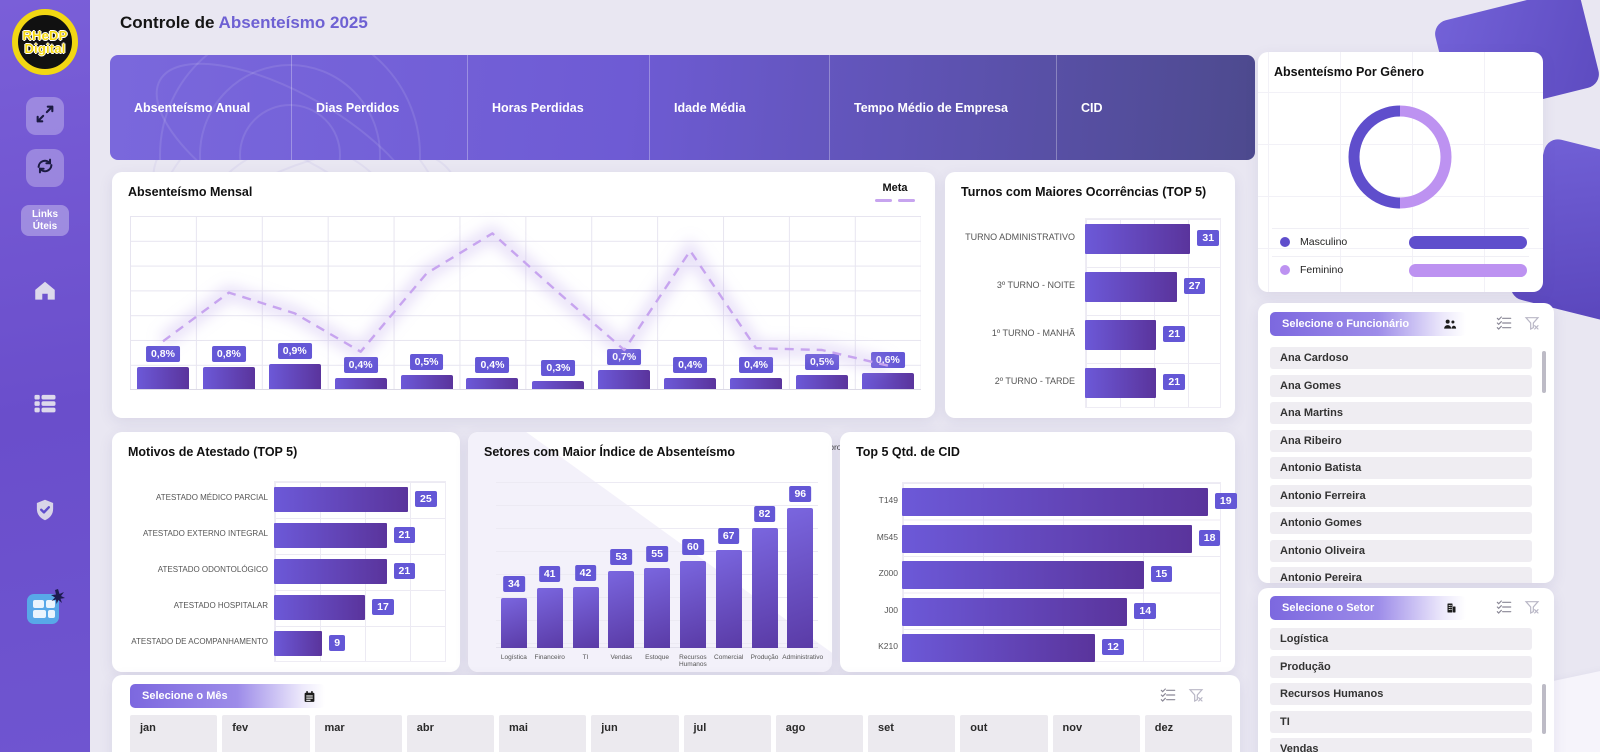 This screenshot has width=1600, height=752. I want to click on meta-legend: Meta, so click(895, 192).